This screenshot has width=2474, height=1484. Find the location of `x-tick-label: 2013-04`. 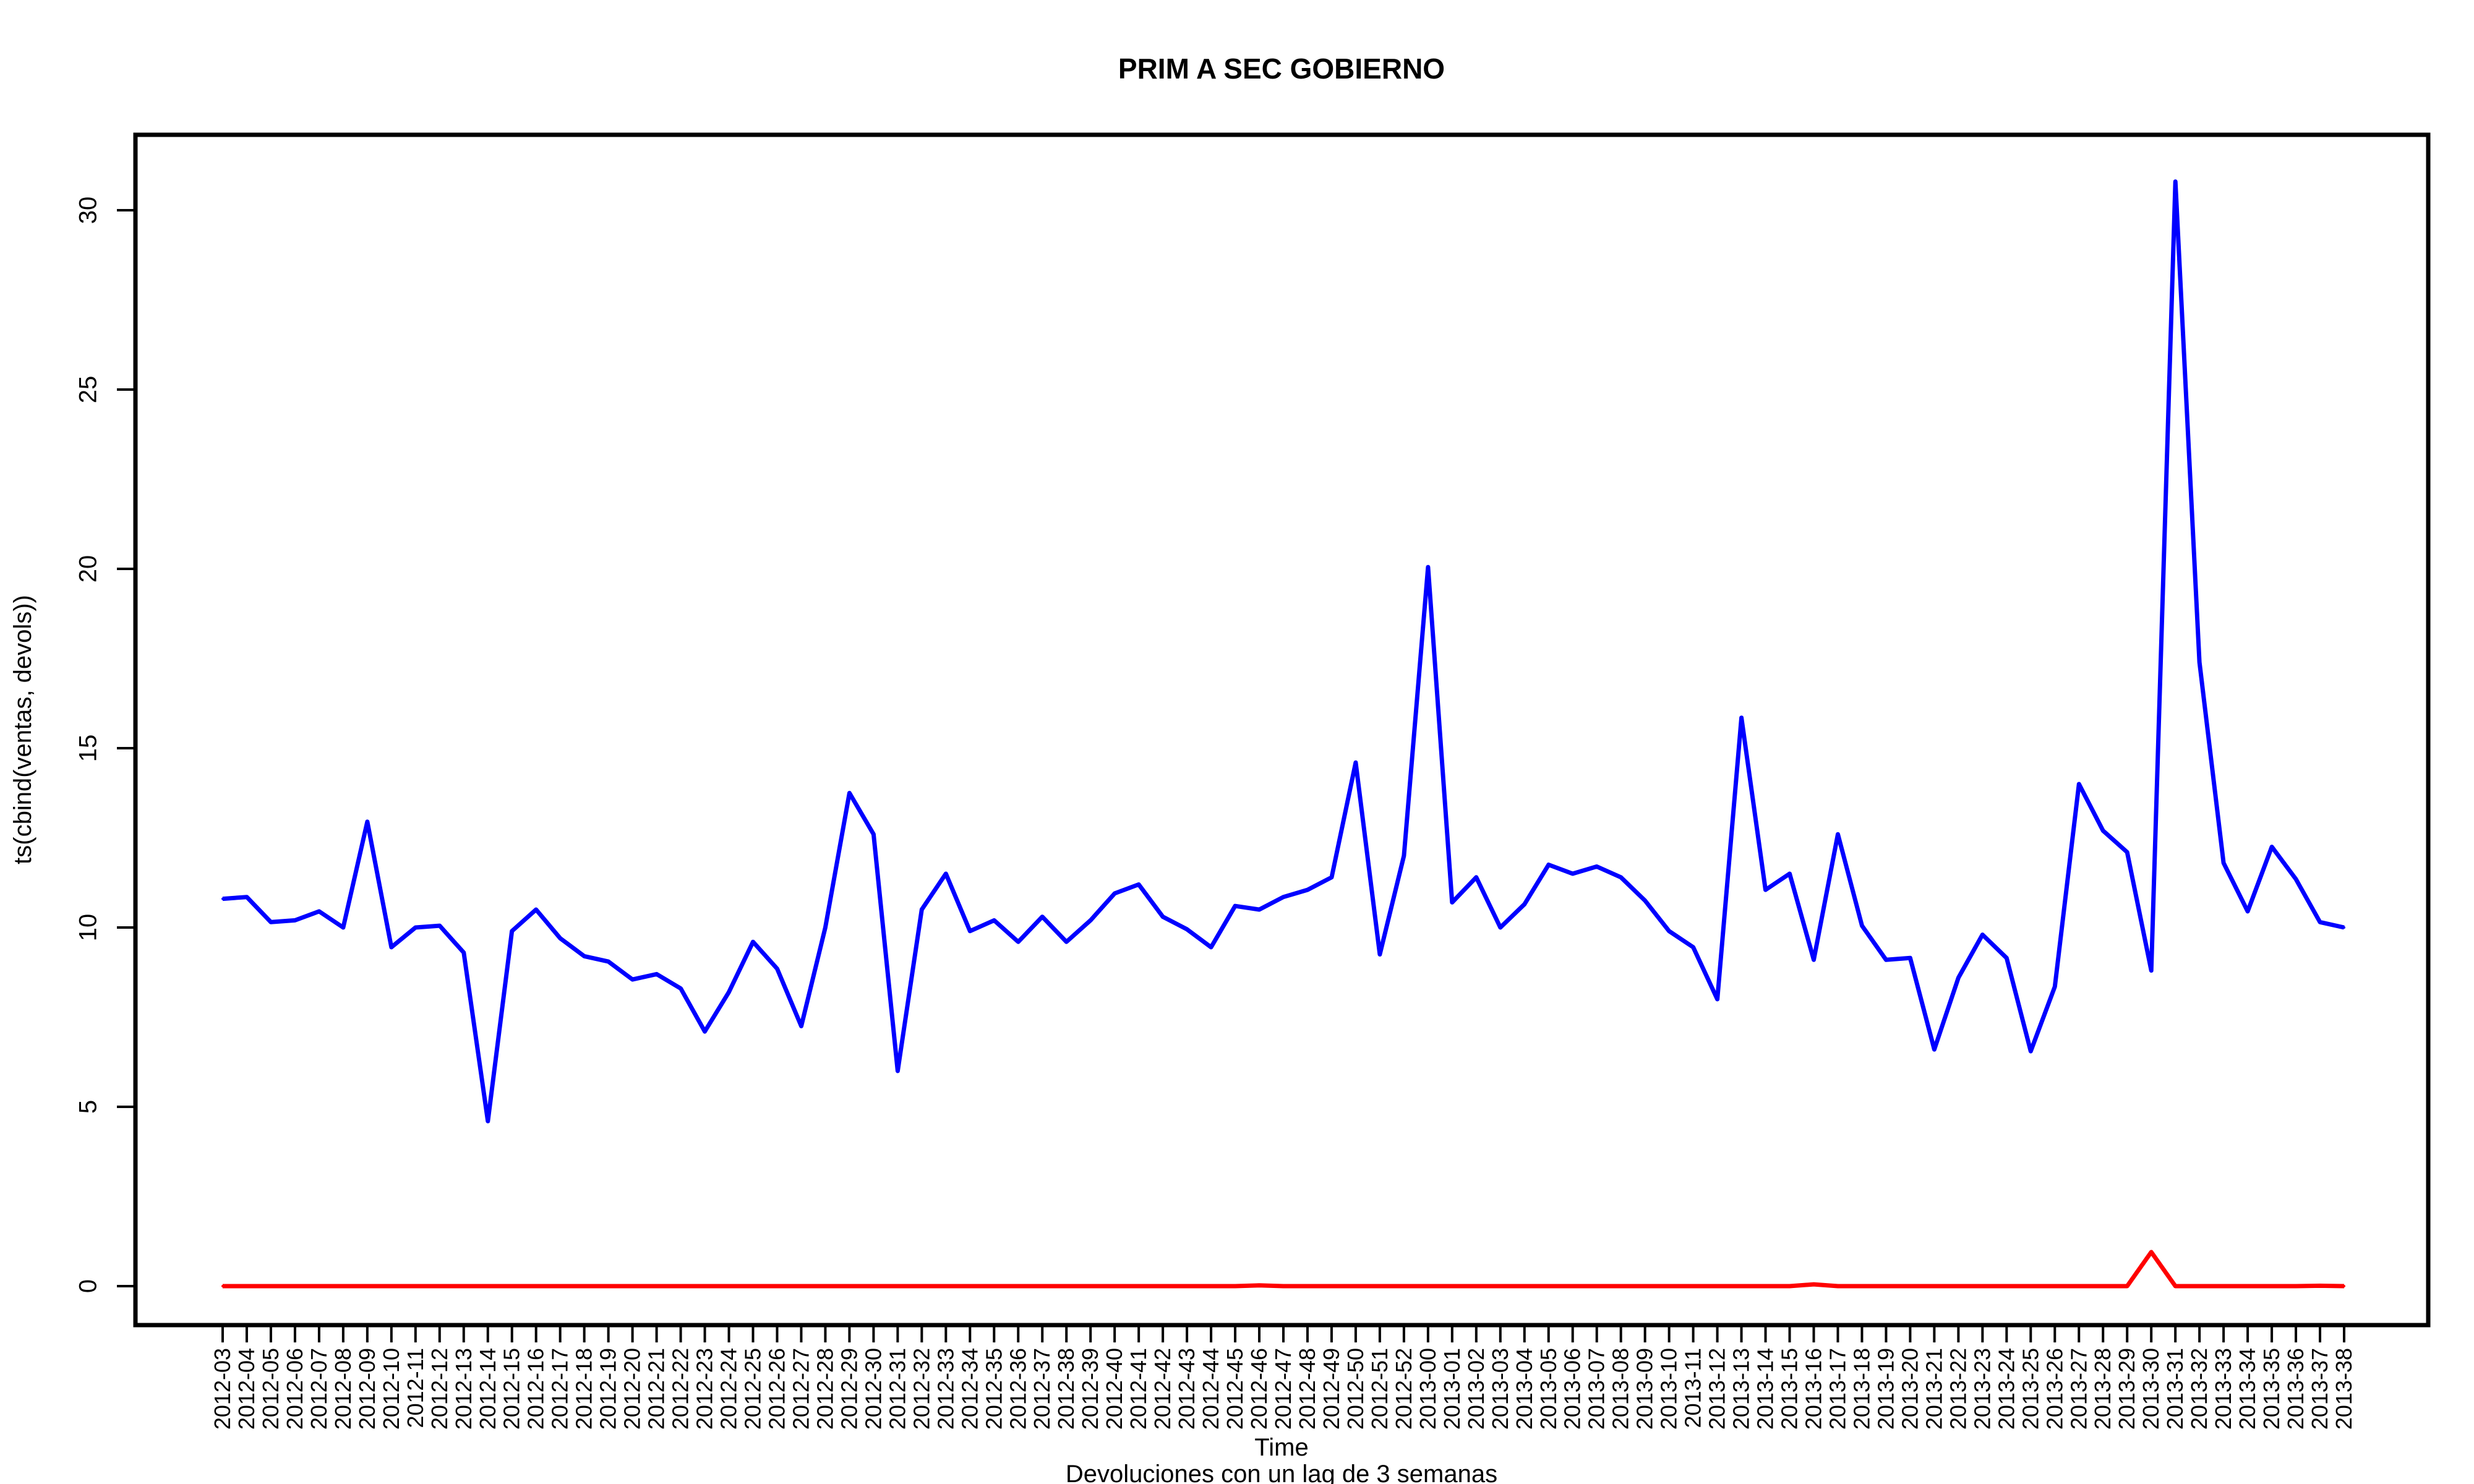

x-tick-label: 2013-04 is located at coordinates (1524, 1389).